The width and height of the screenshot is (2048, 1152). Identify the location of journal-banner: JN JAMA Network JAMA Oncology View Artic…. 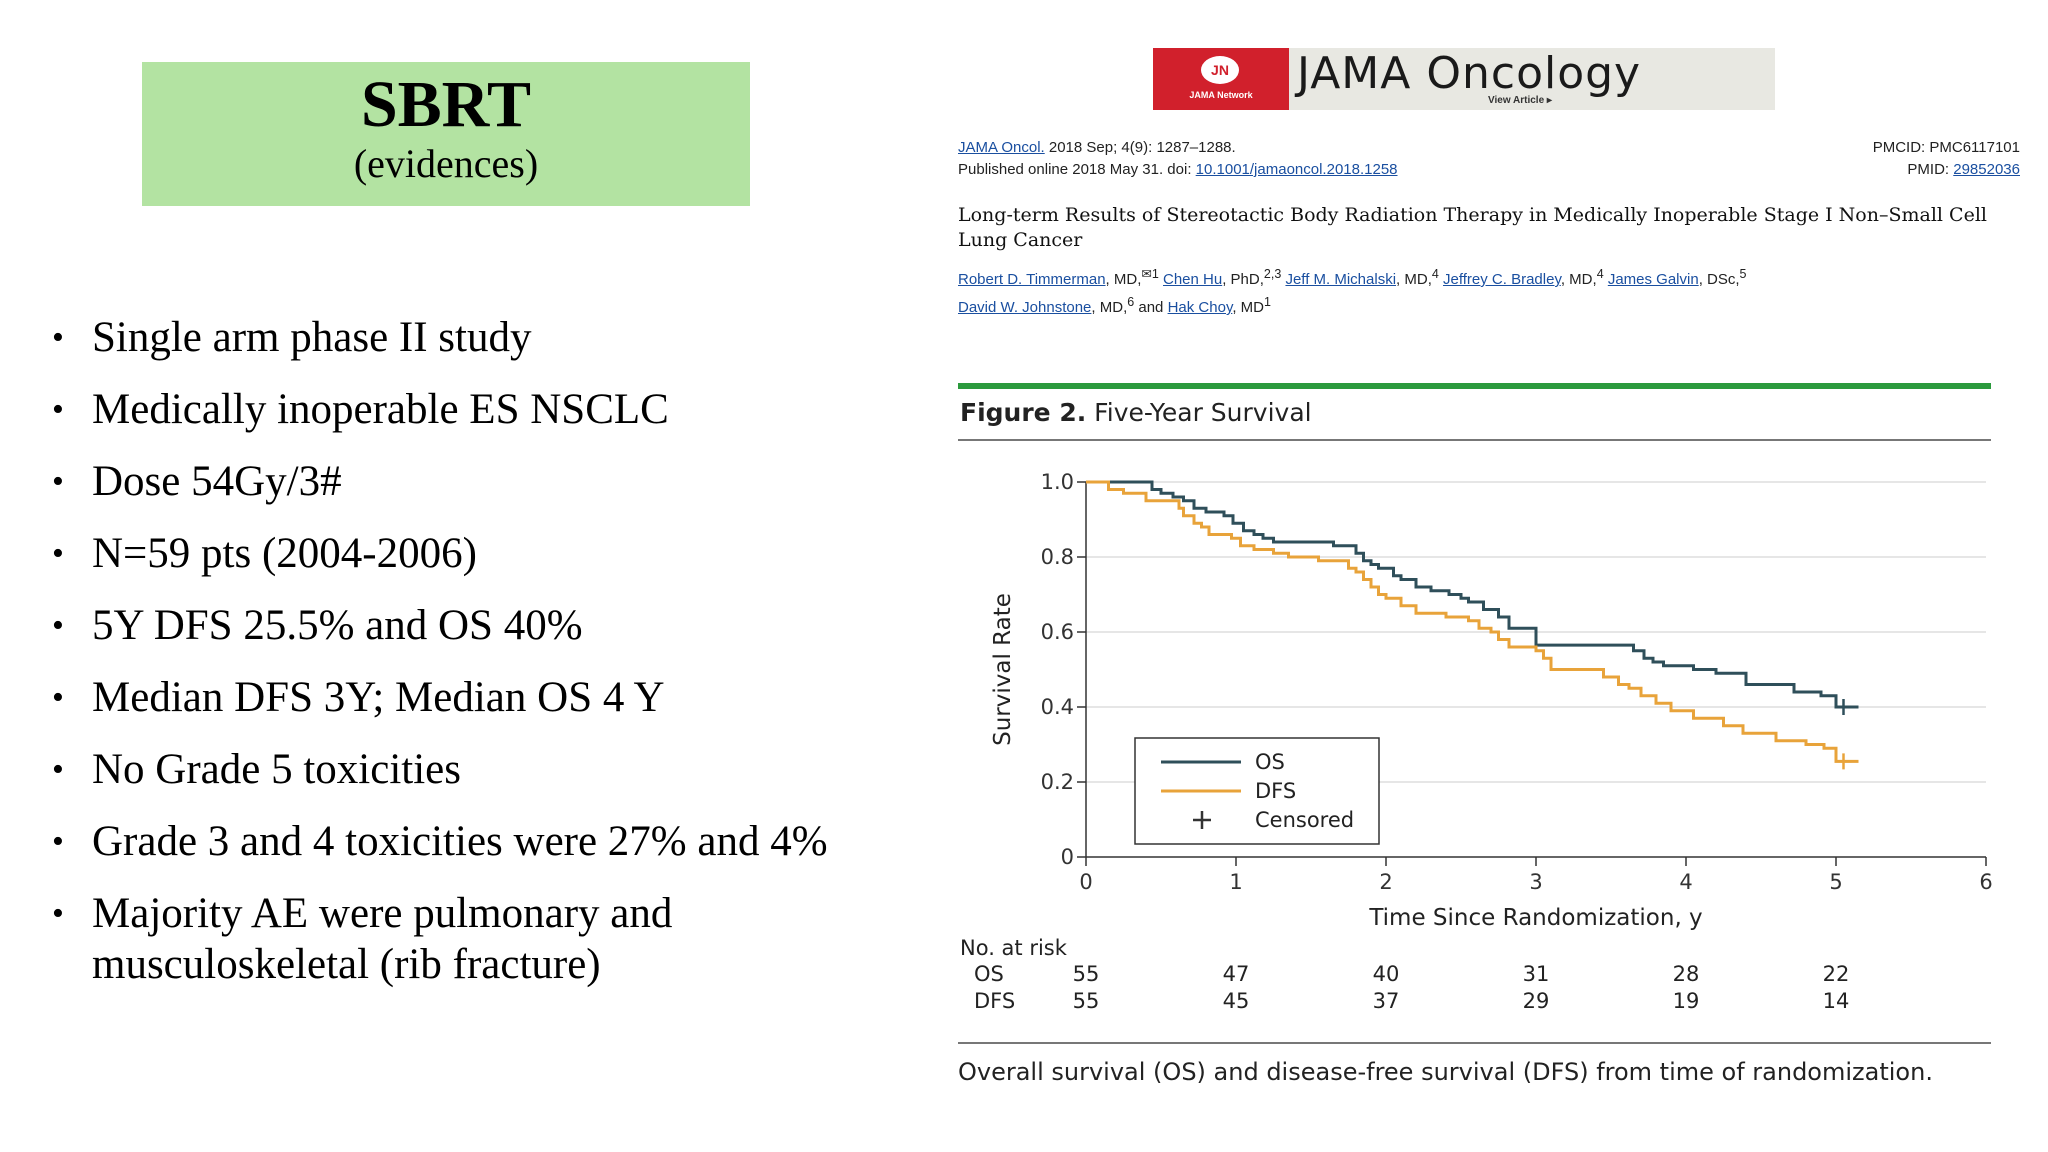
(1464, 79).